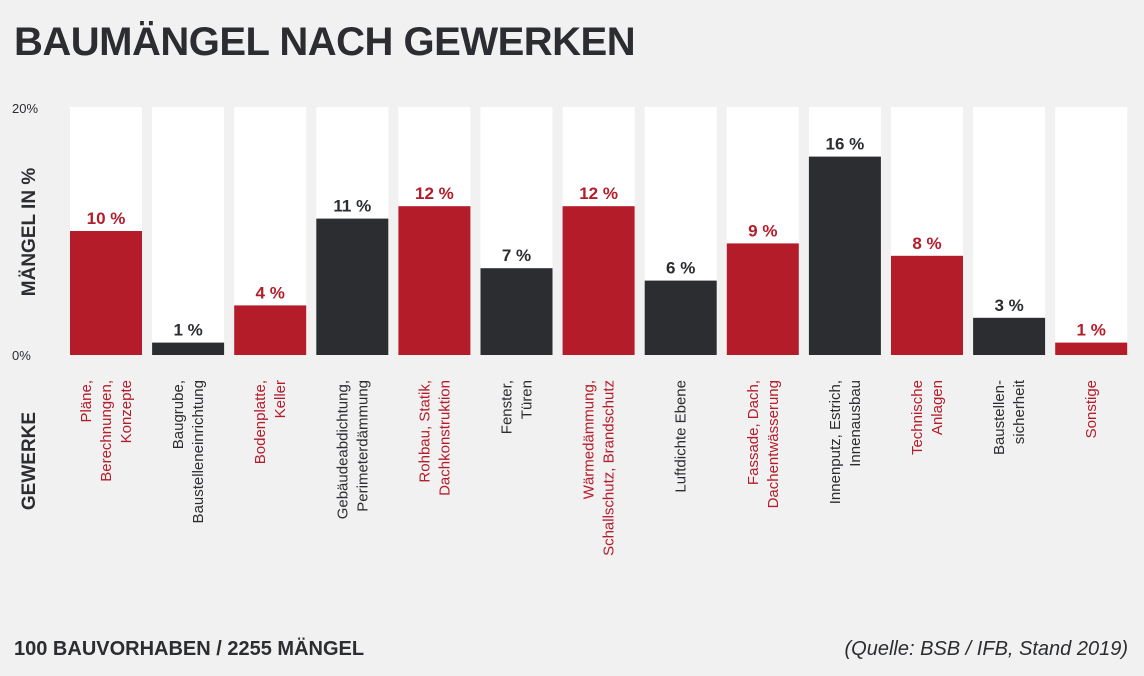 The height and width of the screenshot is (676, 1144). Describe the element at coordinates (188, 451) in the screenshot. I see `category-label: Baugrube, Baustelleneinrichtung` at that location.